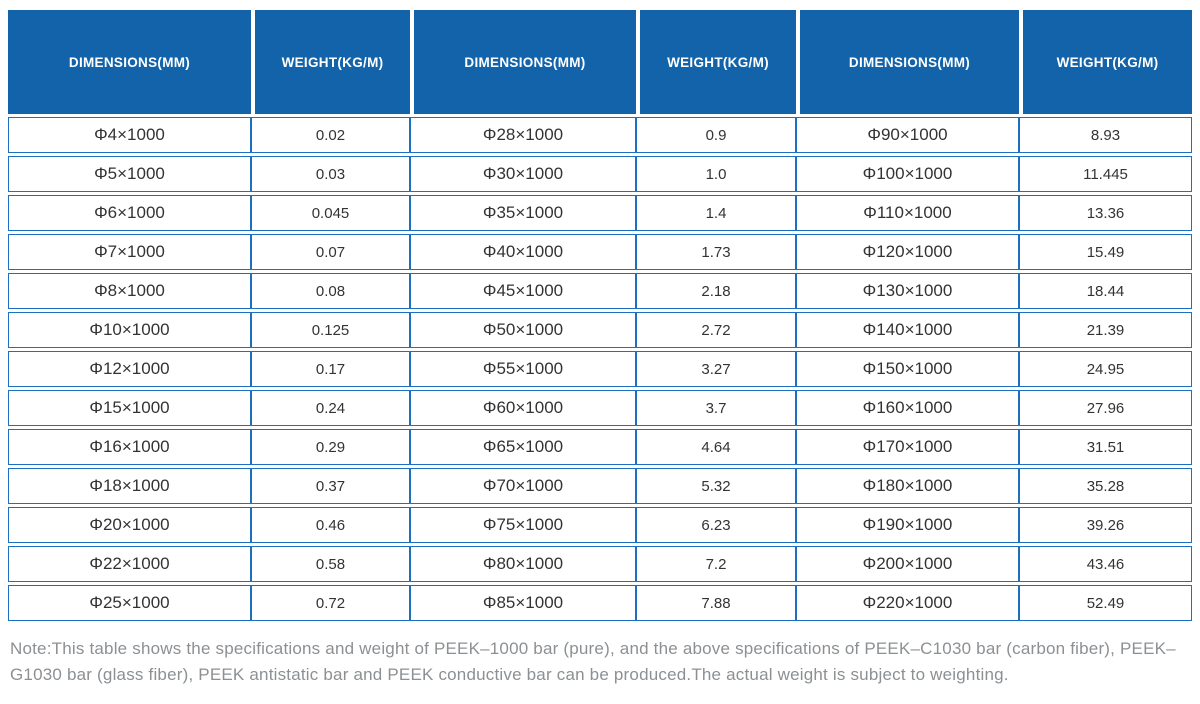  Describe the element at coordinates (129, 564) in the screenshot. I see `dimension-cell: Φ22×1000` at that location.